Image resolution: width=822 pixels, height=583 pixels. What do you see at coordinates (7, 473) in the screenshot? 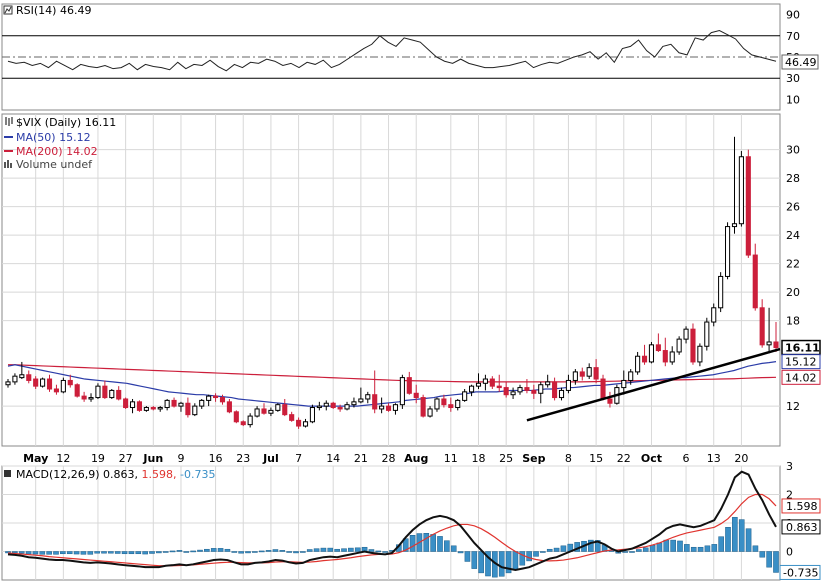
I see `macd-chart-icon` at bounding box center [7, 473].